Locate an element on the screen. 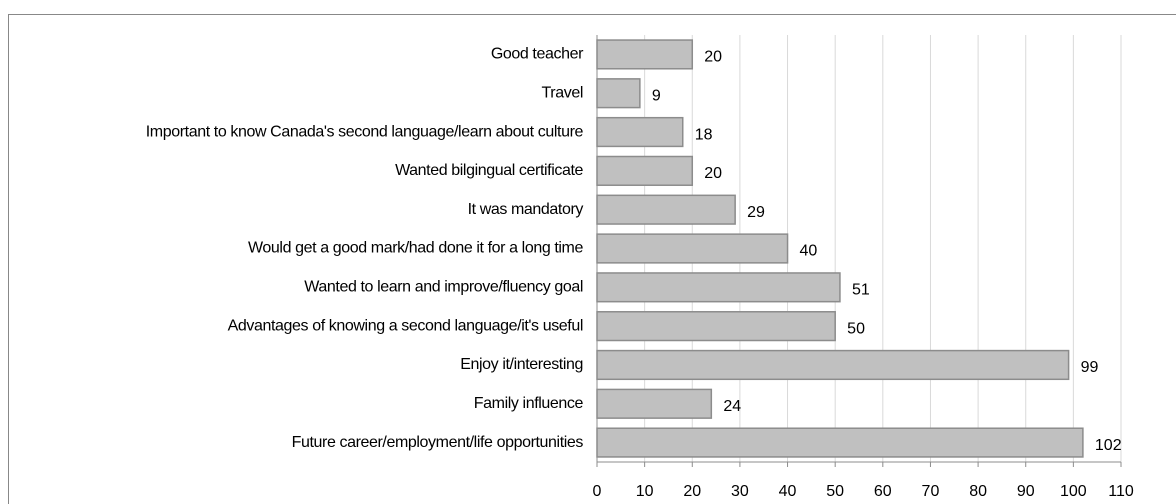  data-label: 99 is located at coordinates (1090, 367).